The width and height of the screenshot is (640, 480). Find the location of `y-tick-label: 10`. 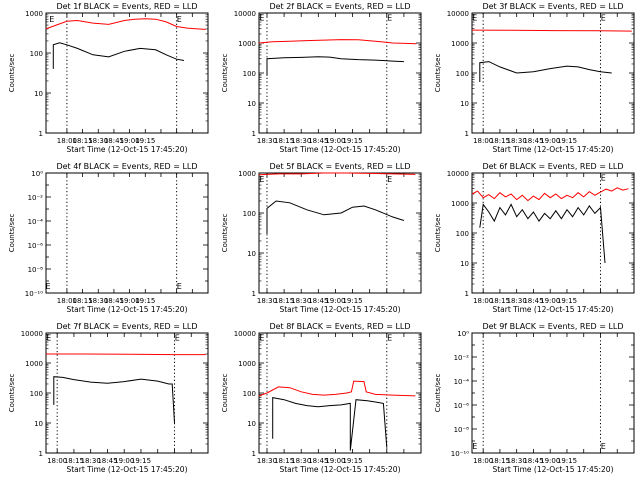

y-tick-label: 10 is located at coordinates (464, 104).